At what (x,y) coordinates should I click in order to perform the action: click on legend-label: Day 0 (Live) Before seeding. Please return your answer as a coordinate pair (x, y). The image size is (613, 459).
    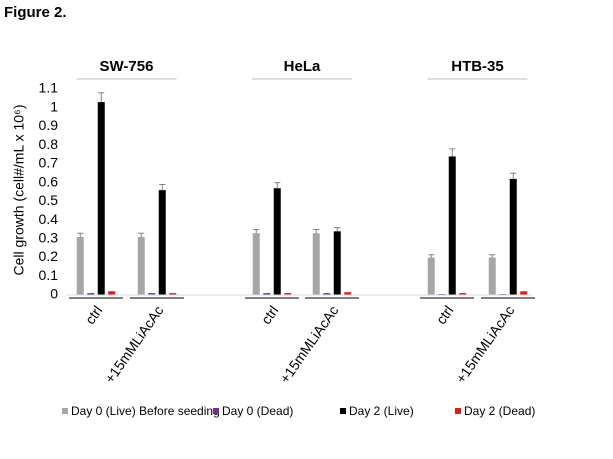
    Looking at the image, I should click on (145, 411).